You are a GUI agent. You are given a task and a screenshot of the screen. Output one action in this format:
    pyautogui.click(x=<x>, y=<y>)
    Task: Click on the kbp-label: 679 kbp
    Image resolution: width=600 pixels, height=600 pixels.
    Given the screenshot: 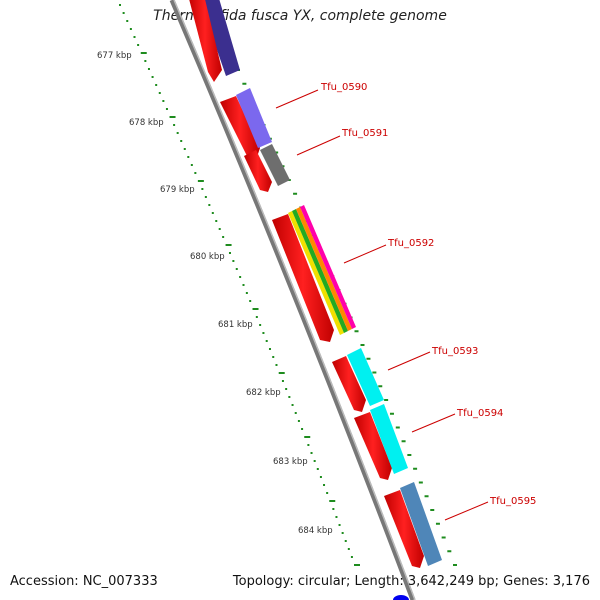 What is the action you would take?
    pyautogui.click(x=177, y=190)
    